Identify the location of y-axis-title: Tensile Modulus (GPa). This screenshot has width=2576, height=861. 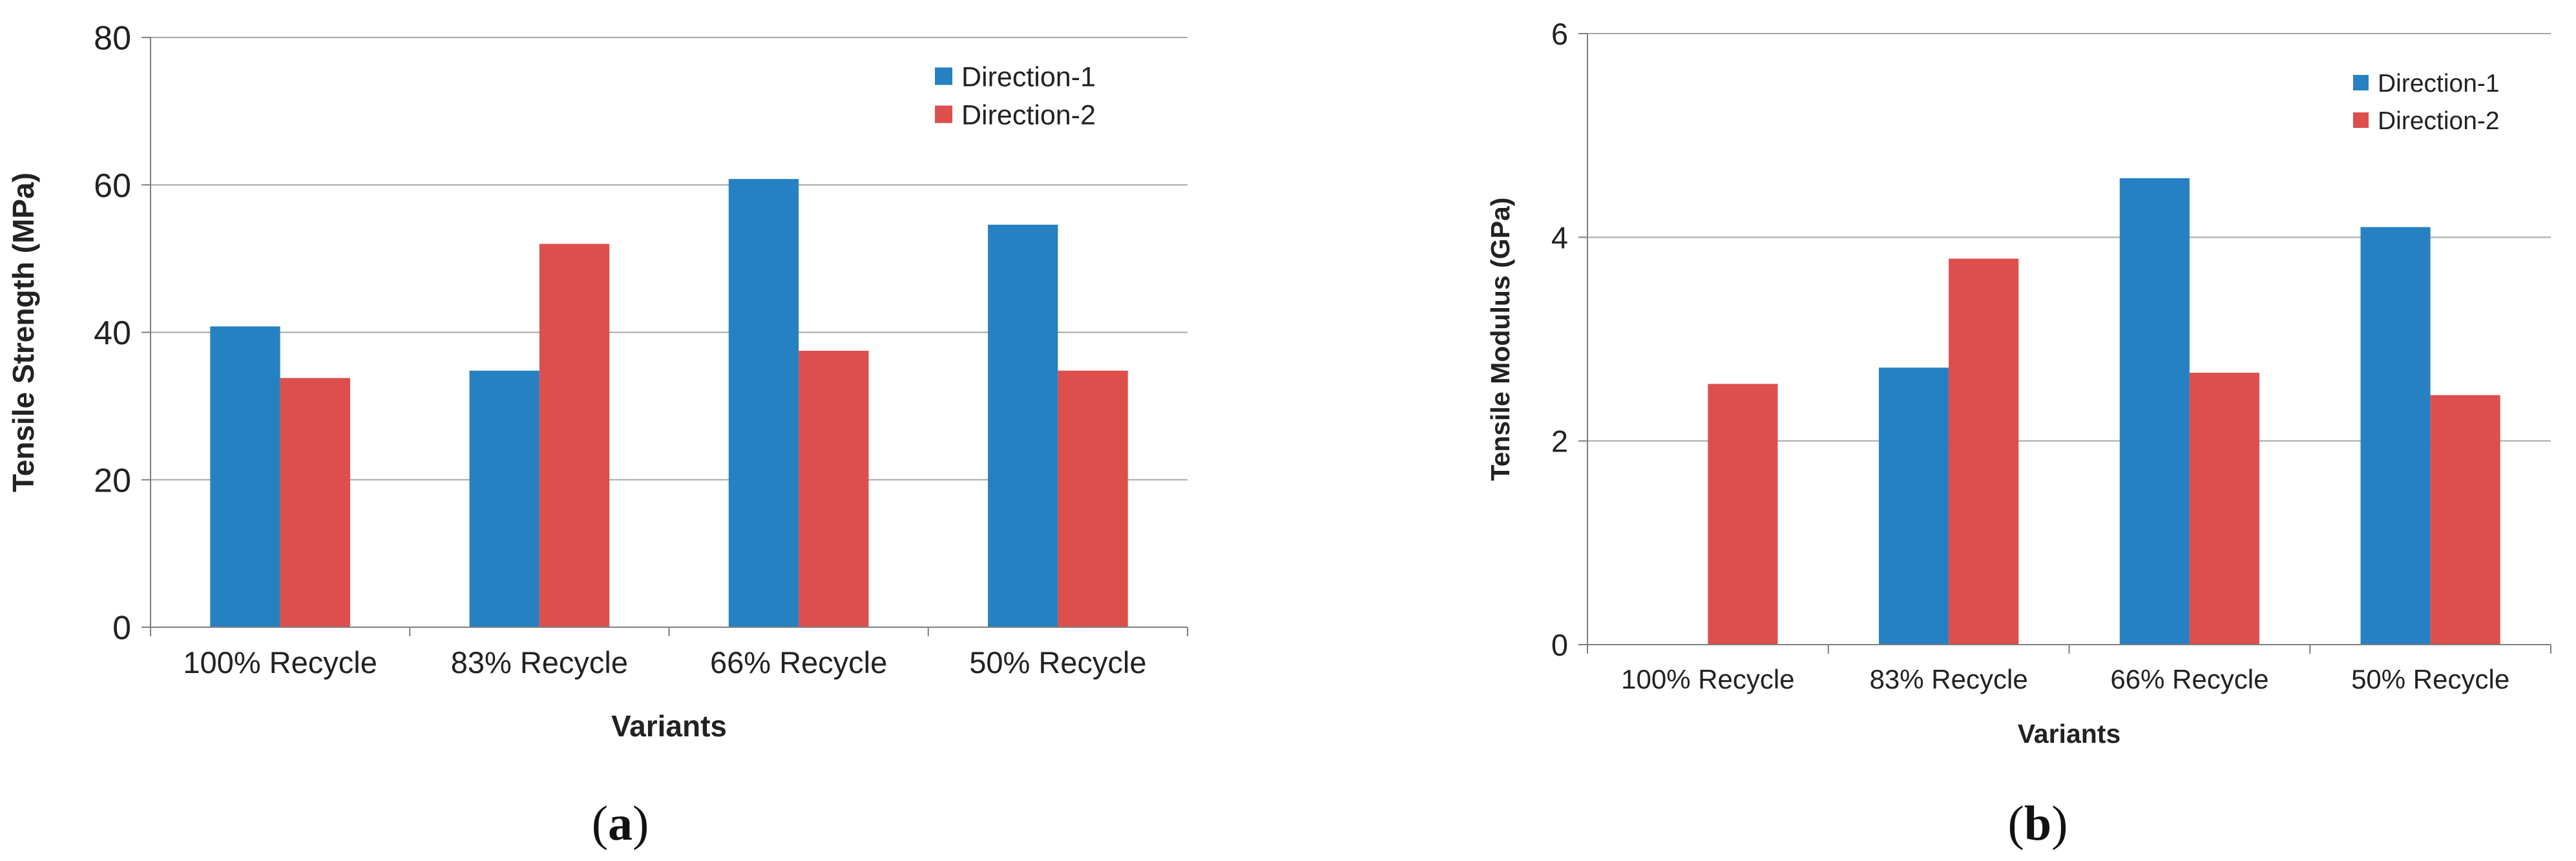
(1500, 339).